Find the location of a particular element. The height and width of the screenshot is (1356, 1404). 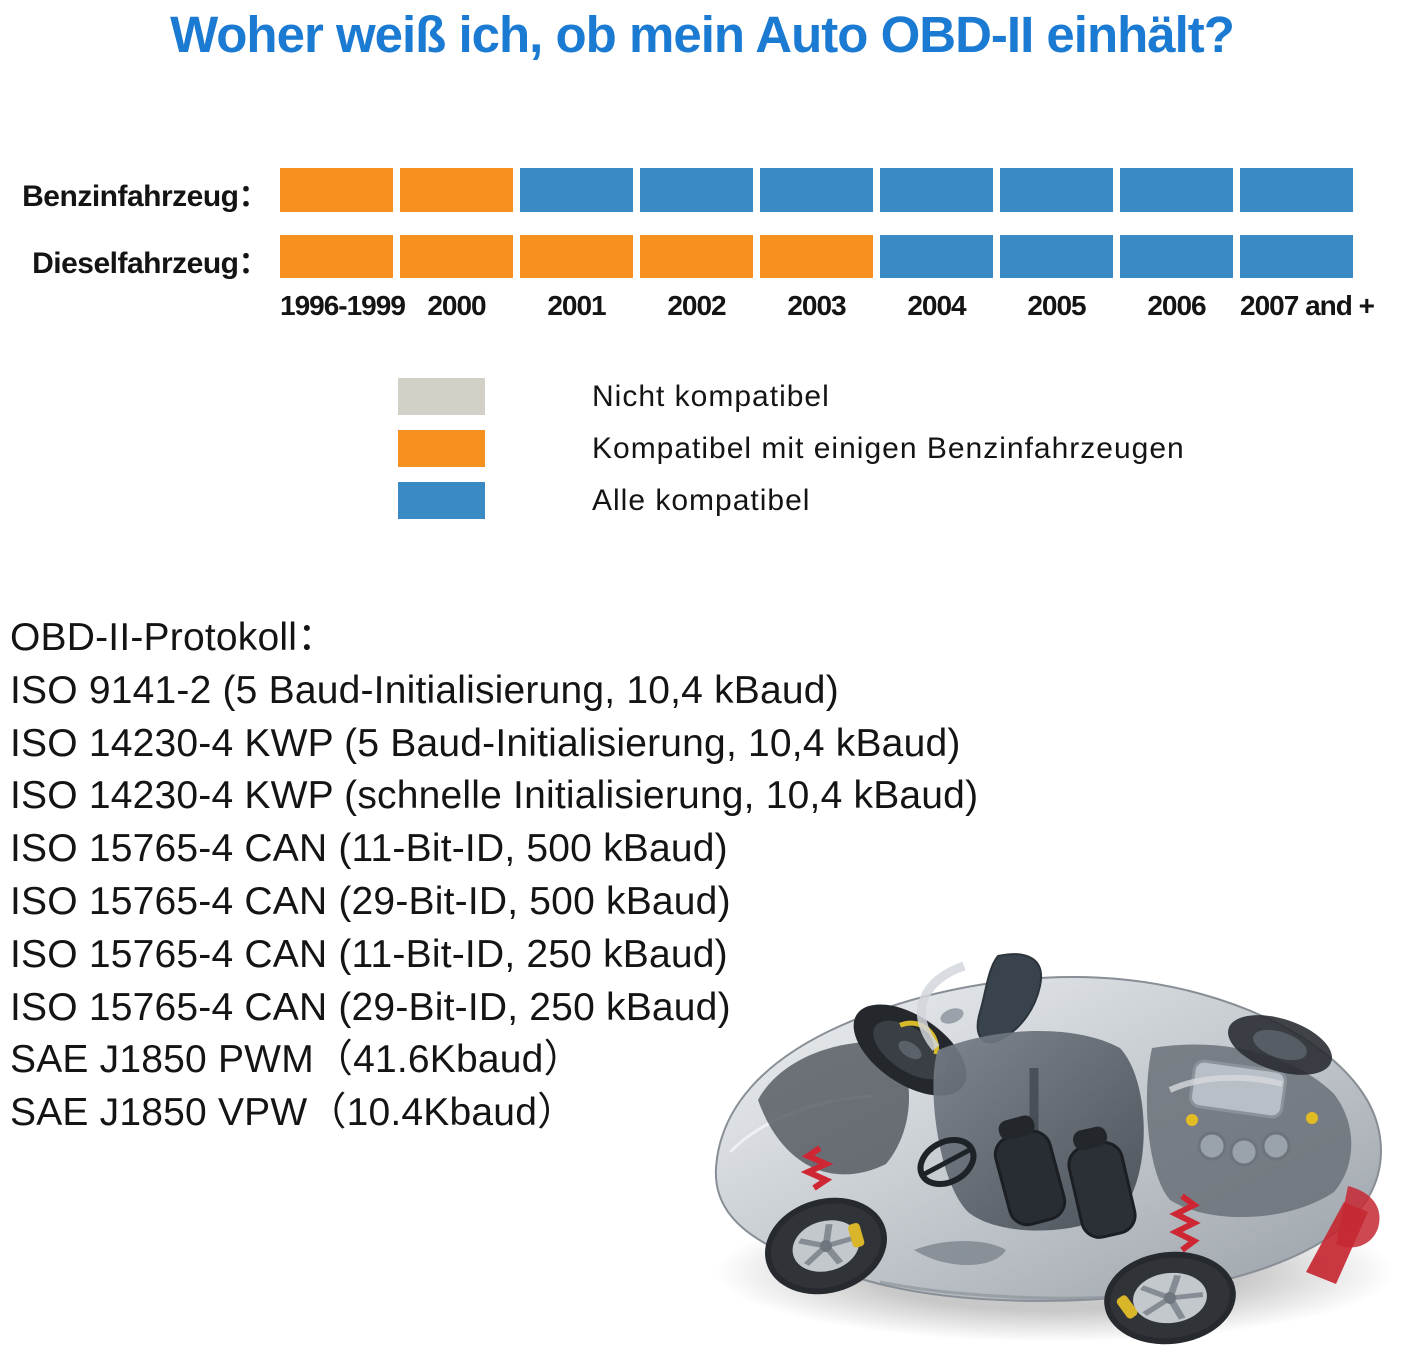

year-label: 2006 is located at coordinates (1176, 305).